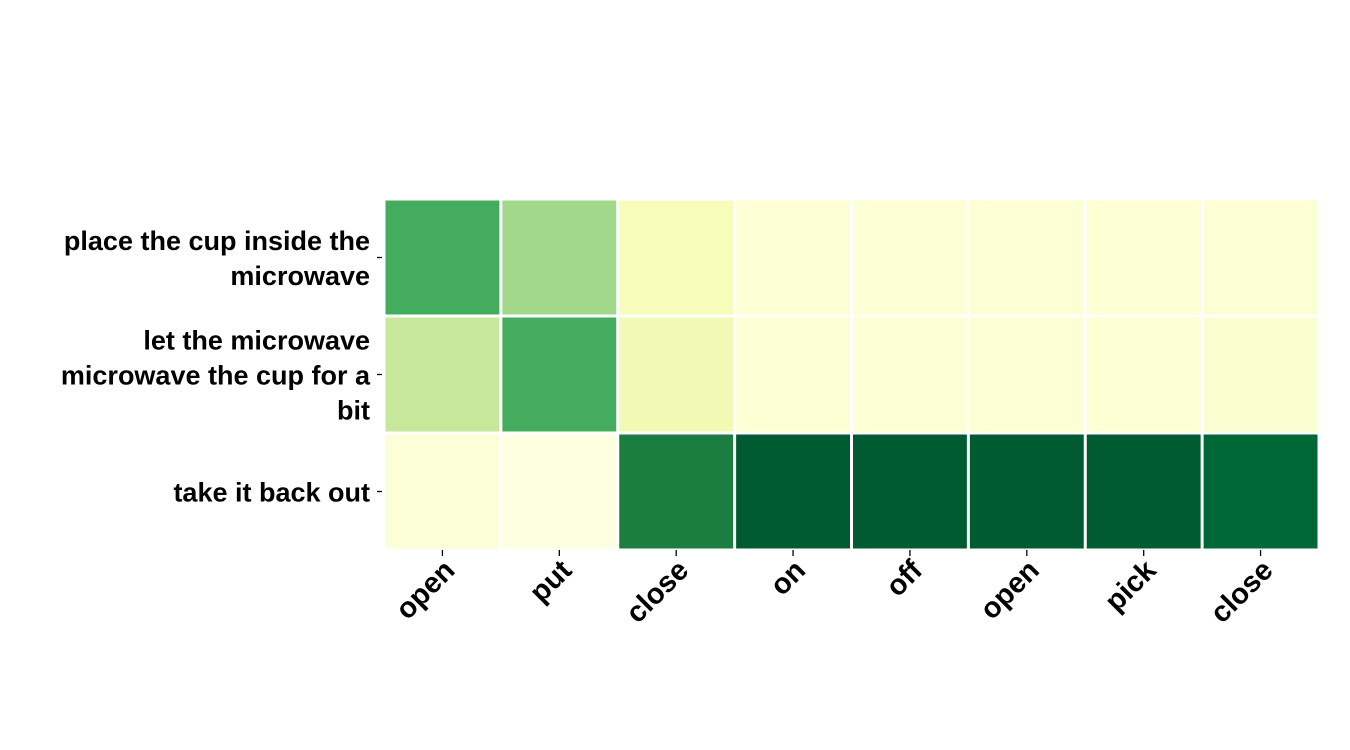 The image size is (1350, 750). Describe the element at coordinates (788, 578) in the screenshot. I see `x-tick-label: on` at that location.